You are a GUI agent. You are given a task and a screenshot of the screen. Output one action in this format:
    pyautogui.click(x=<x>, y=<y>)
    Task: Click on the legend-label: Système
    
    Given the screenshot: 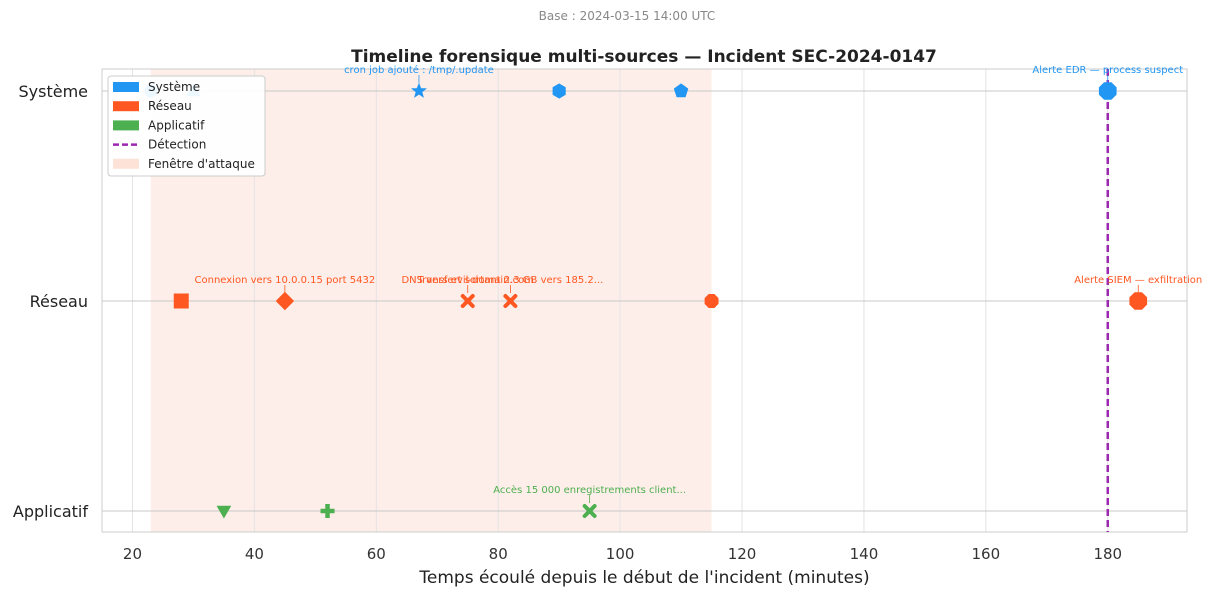 What is the action you would take?
    pyautogui.click(x=174, y=87)
    